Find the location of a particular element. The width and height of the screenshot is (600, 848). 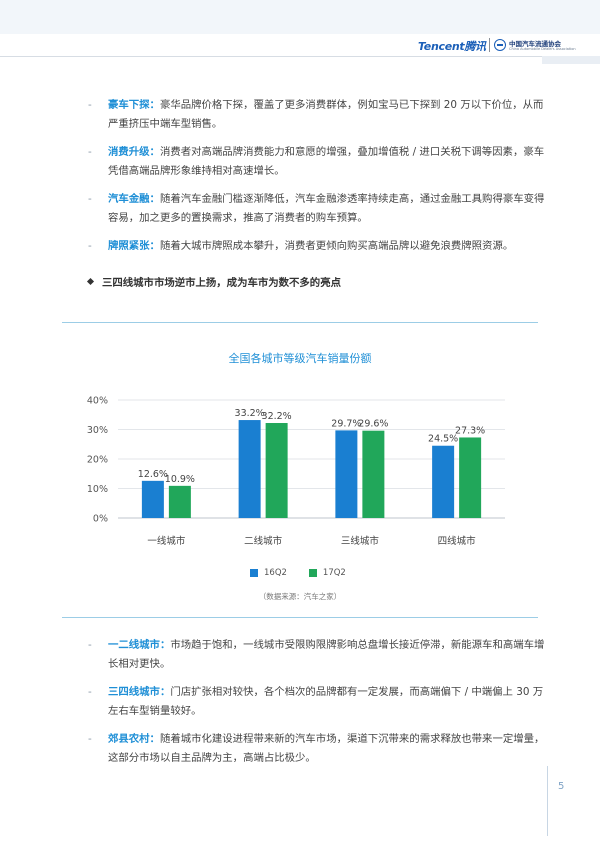

bullet-keyword: 豪车下探： is located at coordinates (134, 105).